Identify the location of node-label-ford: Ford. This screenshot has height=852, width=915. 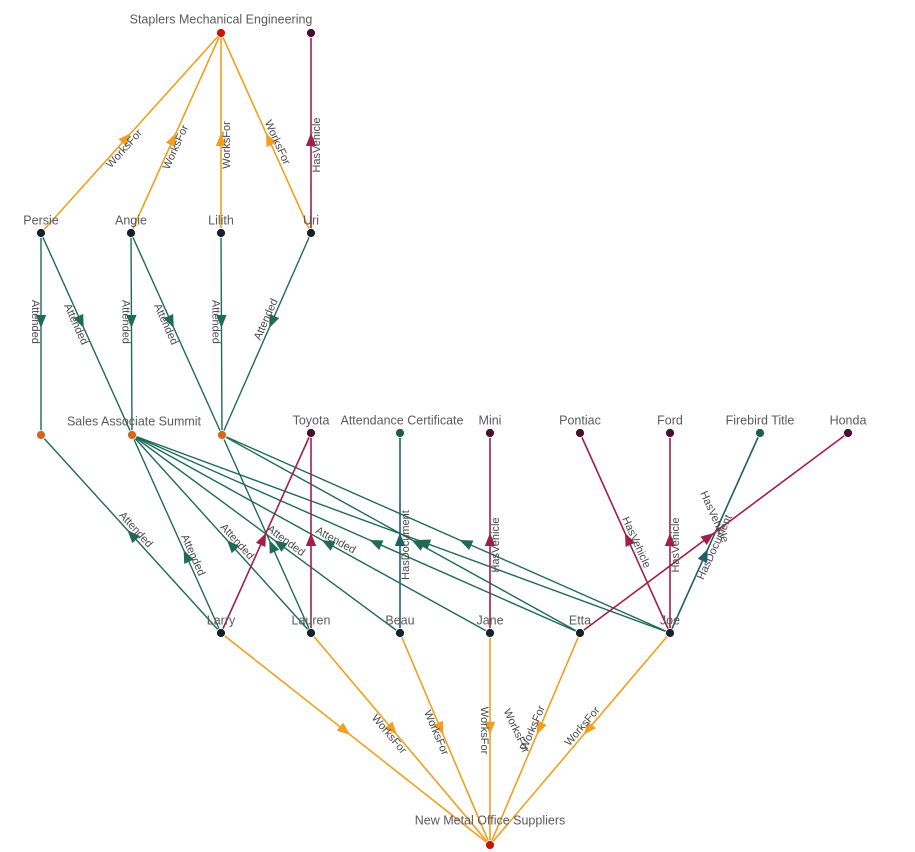
(670, 420).